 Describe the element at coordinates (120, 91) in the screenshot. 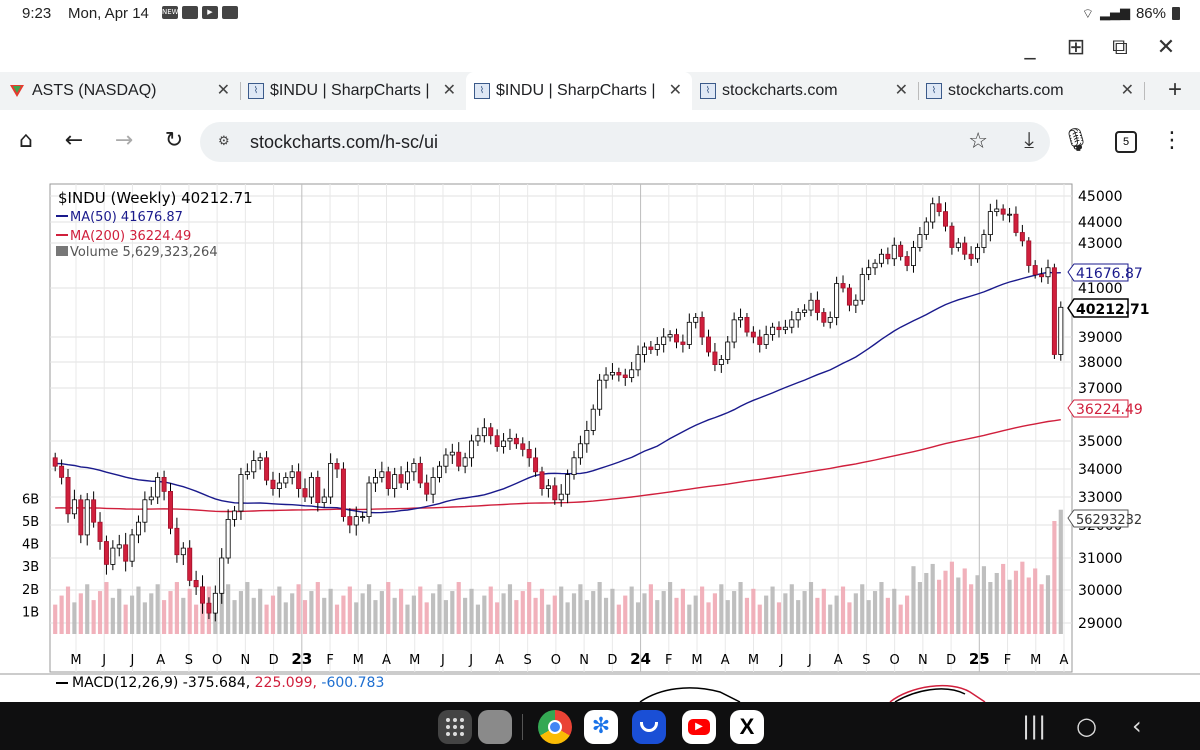

I see `tab-asts: ASTS (NASDAQ) ✕` at that location.